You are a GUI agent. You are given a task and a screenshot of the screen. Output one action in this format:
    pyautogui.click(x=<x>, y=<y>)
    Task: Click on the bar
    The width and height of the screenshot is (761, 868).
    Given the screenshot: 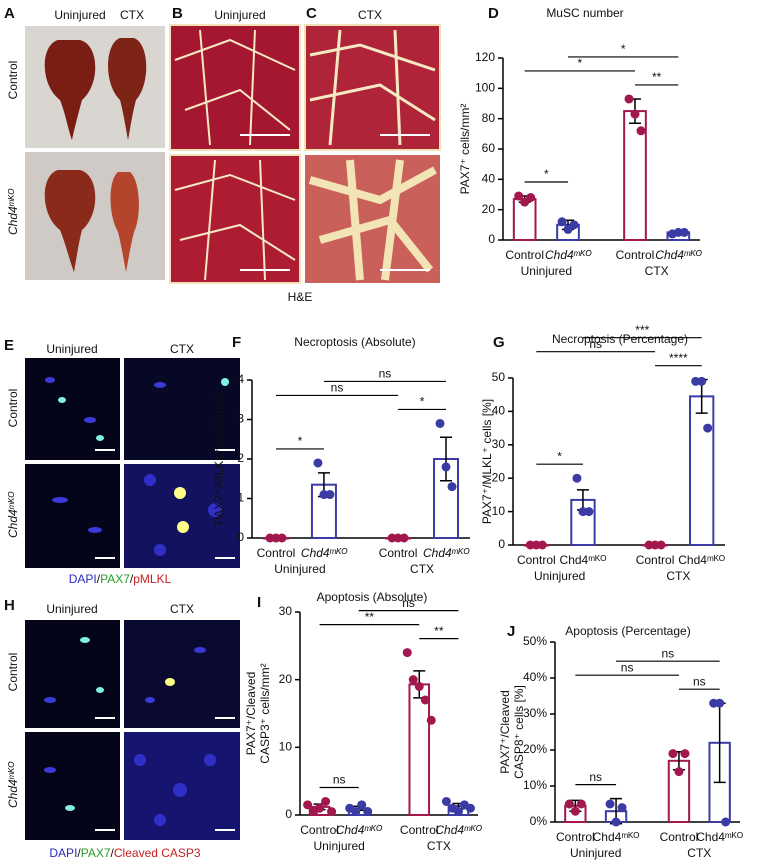 What is the action you would take?
    pyautogui.click(x=702, y=470)
    